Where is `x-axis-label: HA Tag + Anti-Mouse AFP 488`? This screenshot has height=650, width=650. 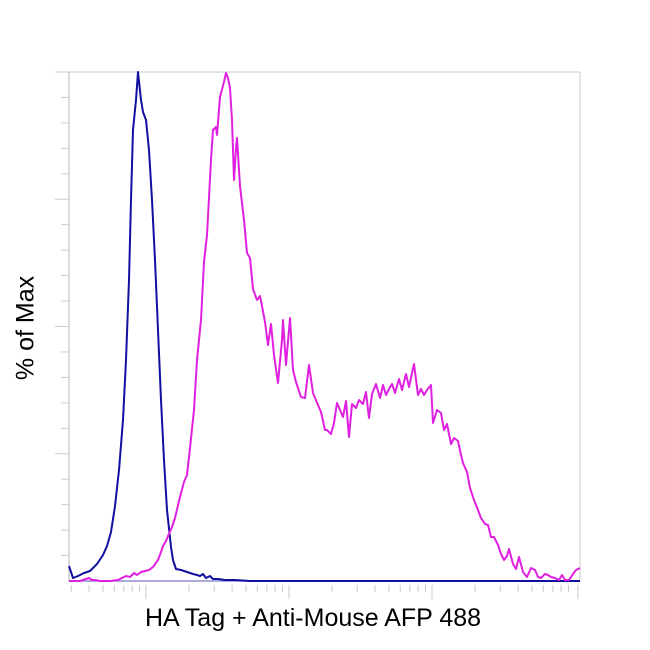
x-axis-label: HA Tag + Anti-Mouse AFP 488 is located at coordinates (313, 618).